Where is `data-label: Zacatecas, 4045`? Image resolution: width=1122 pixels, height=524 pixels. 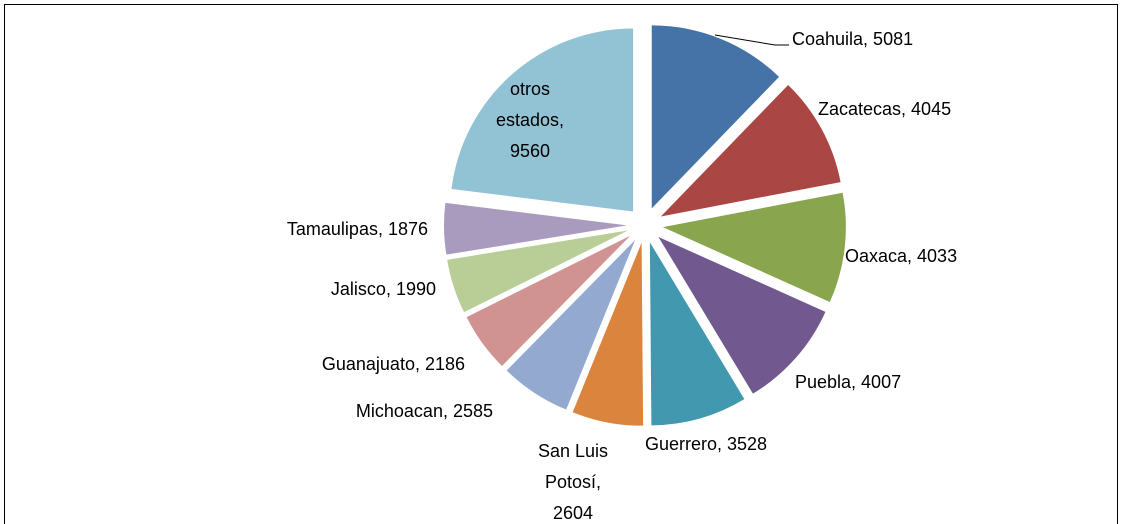 data-label: Zacatecas, 4045 is located at coordinates (884, 109).